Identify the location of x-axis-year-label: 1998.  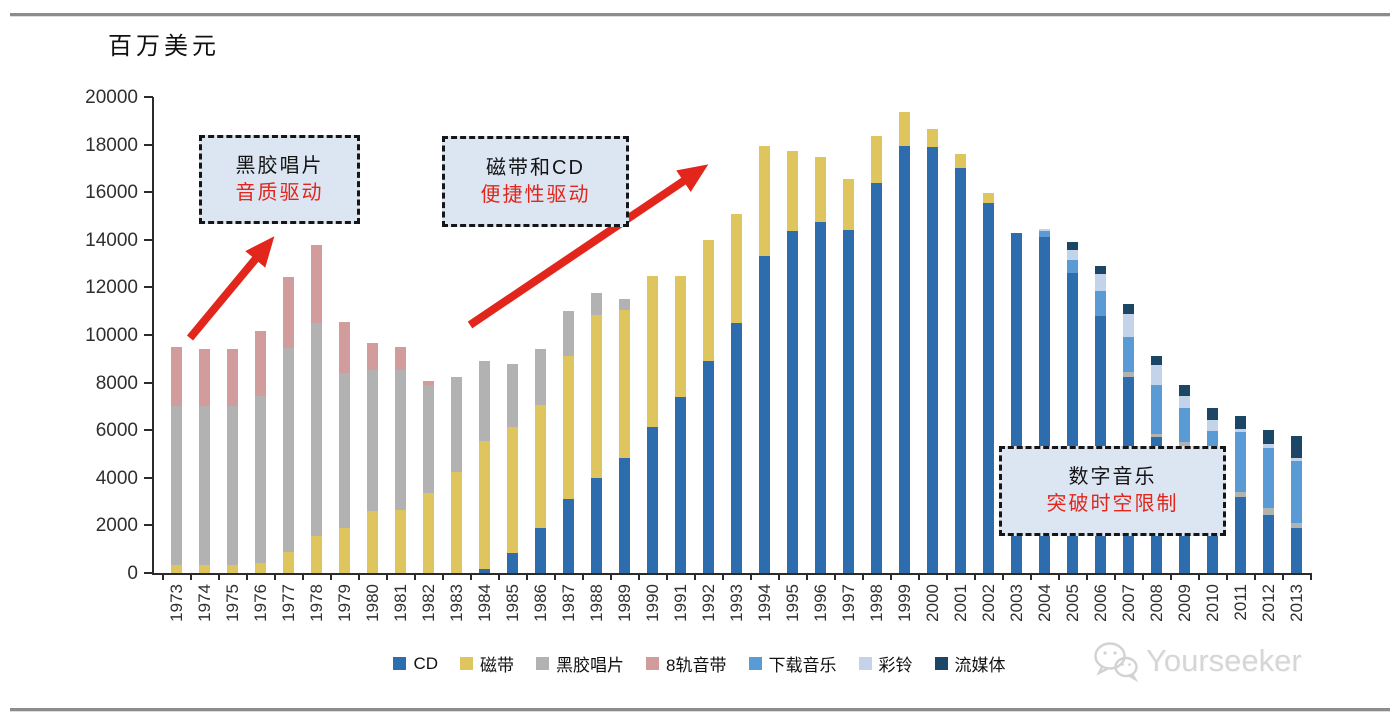
(876, 603).